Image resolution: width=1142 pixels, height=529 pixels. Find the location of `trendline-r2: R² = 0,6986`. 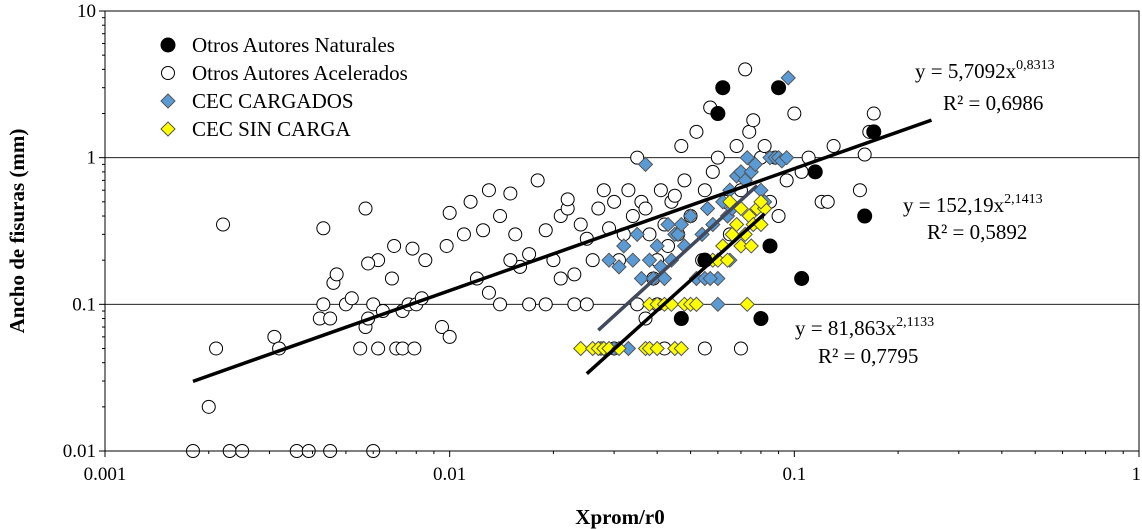

trendline-r2: R² = 0,6986 is located at coordinates (993, 103).